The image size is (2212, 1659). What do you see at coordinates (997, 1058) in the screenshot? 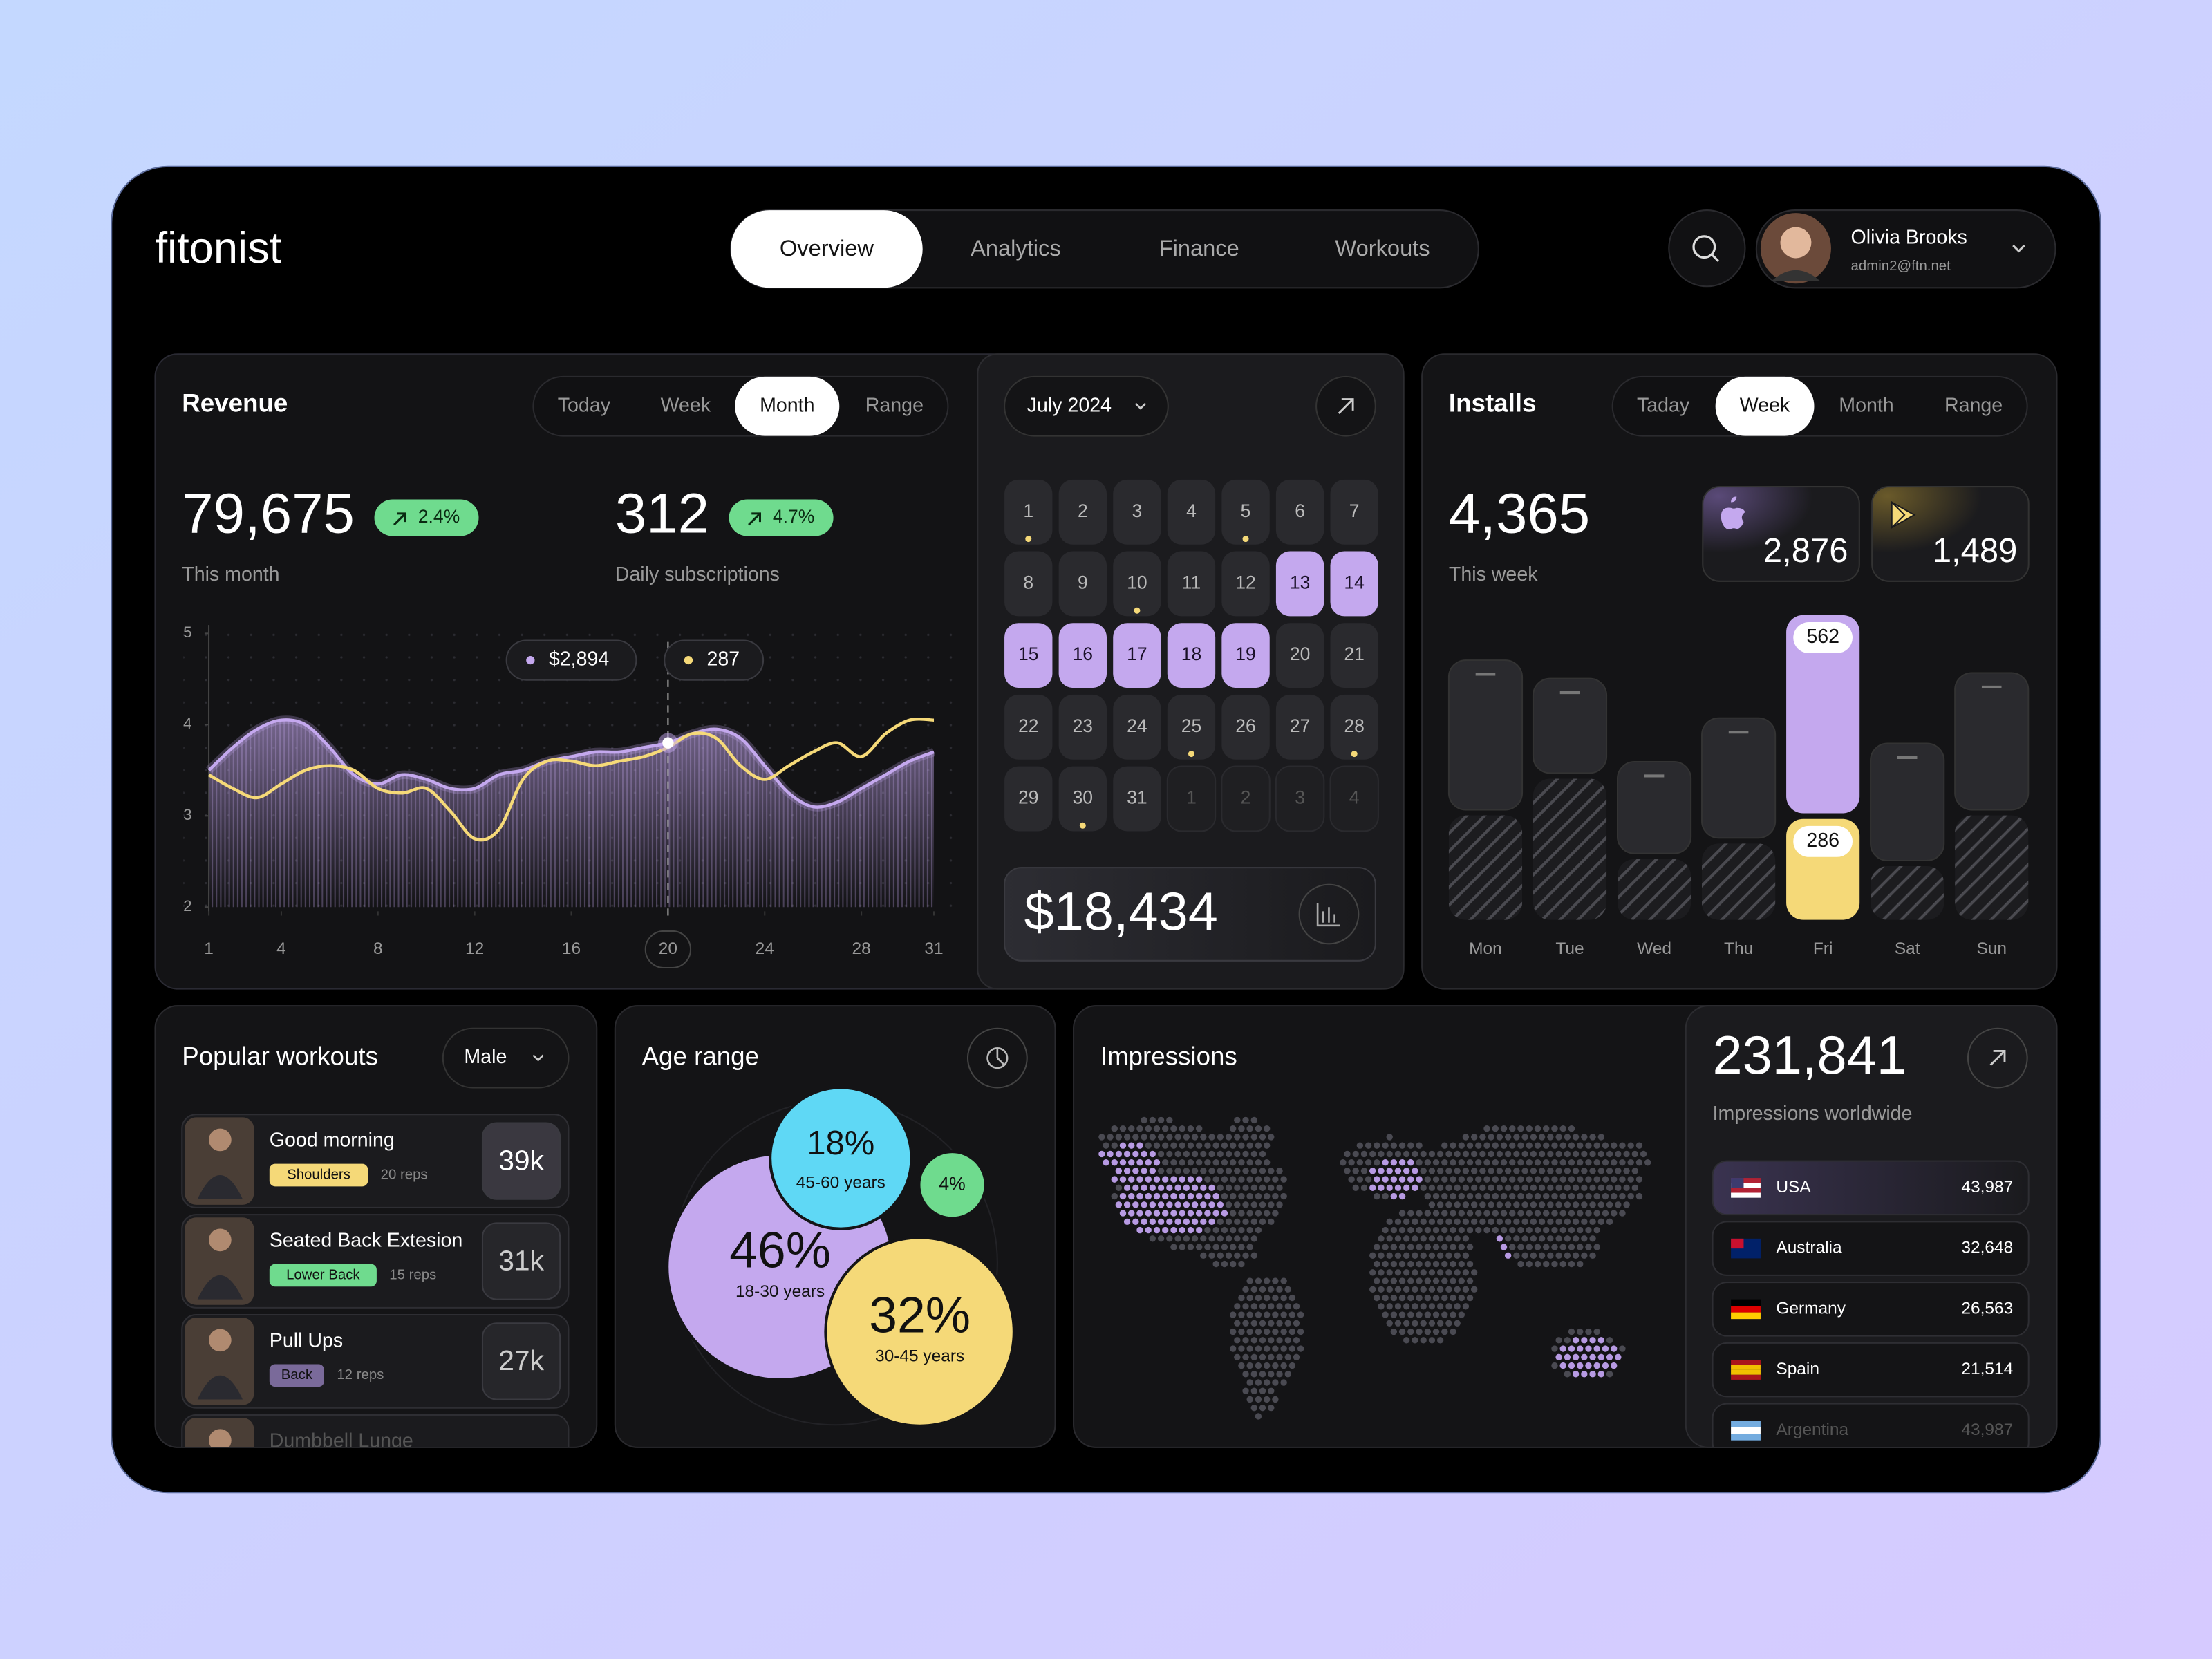
I see `settings-button` at bounding box center [997, 1058].